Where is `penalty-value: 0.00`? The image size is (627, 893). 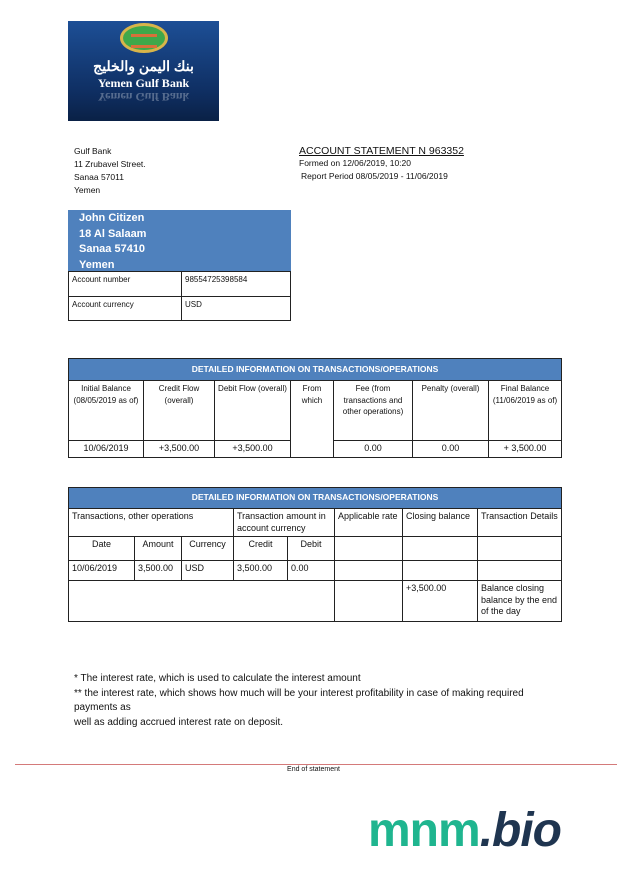 penalty-value: 0.00 is located at coordinates (450, 449).